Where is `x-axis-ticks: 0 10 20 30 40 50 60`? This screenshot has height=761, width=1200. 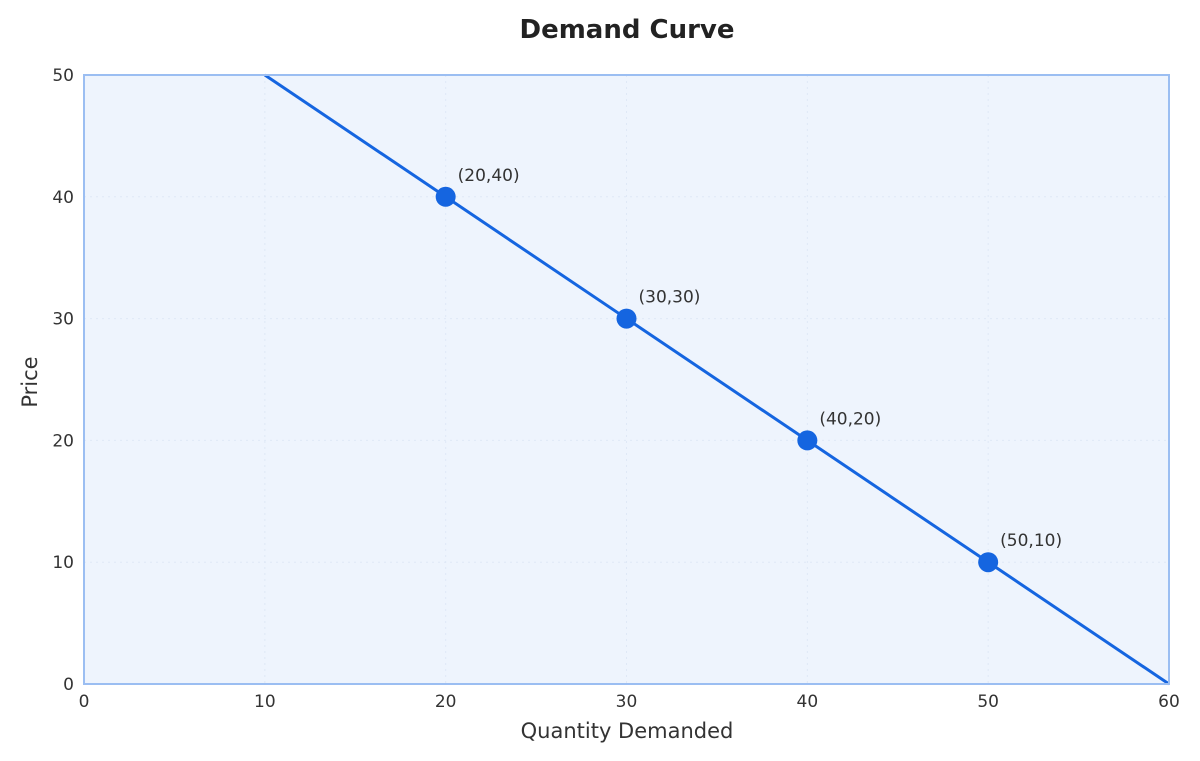
x-axis-ticks: 0 10 20 30 40 50 60 is located at coordinates (629, 702).